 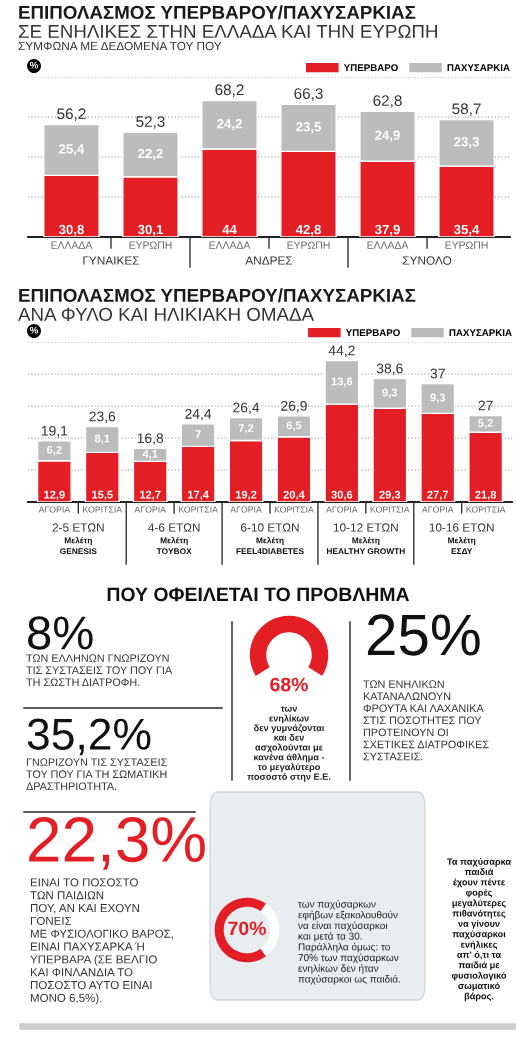 What do you see at coordinates (485, 405) in the screenshot?
I see `total-label: 27` at bounding box center [485, 405].